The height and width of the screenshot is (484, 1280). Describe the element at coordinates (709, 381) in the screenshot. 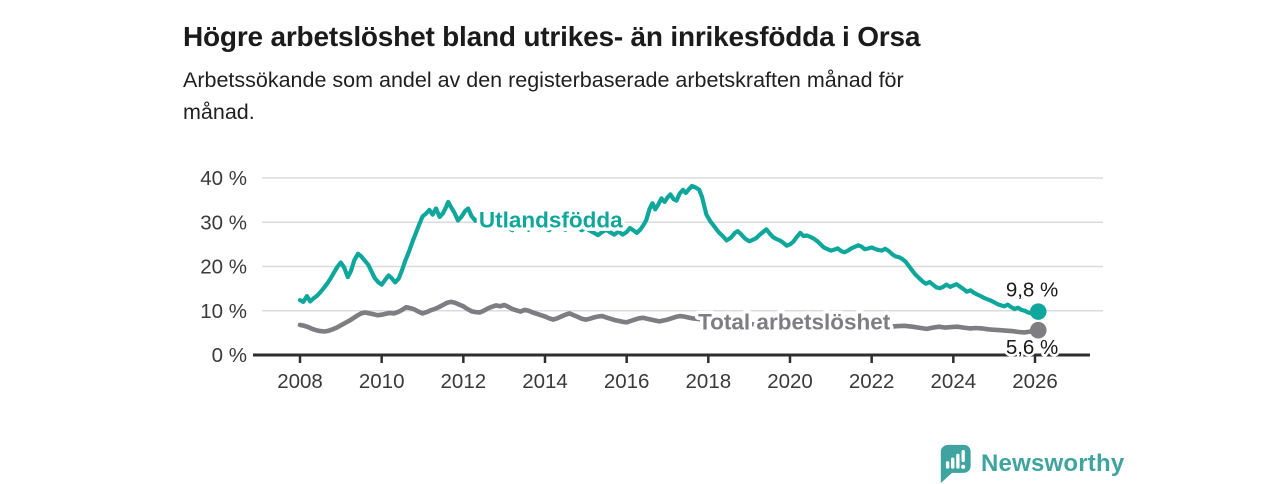

I see `x-axis-tick-label: 2018` at that location.